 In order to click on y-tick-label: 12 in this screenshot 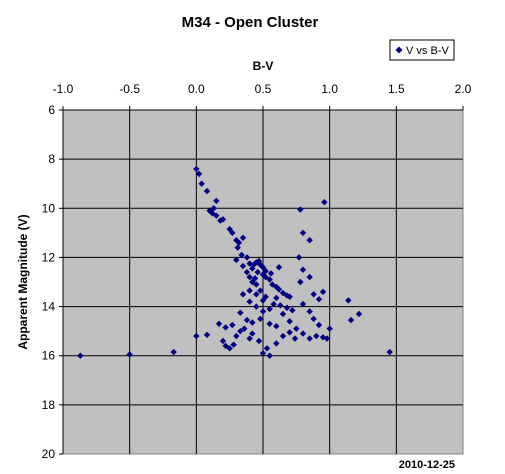, I will do `click(49, 257)`.